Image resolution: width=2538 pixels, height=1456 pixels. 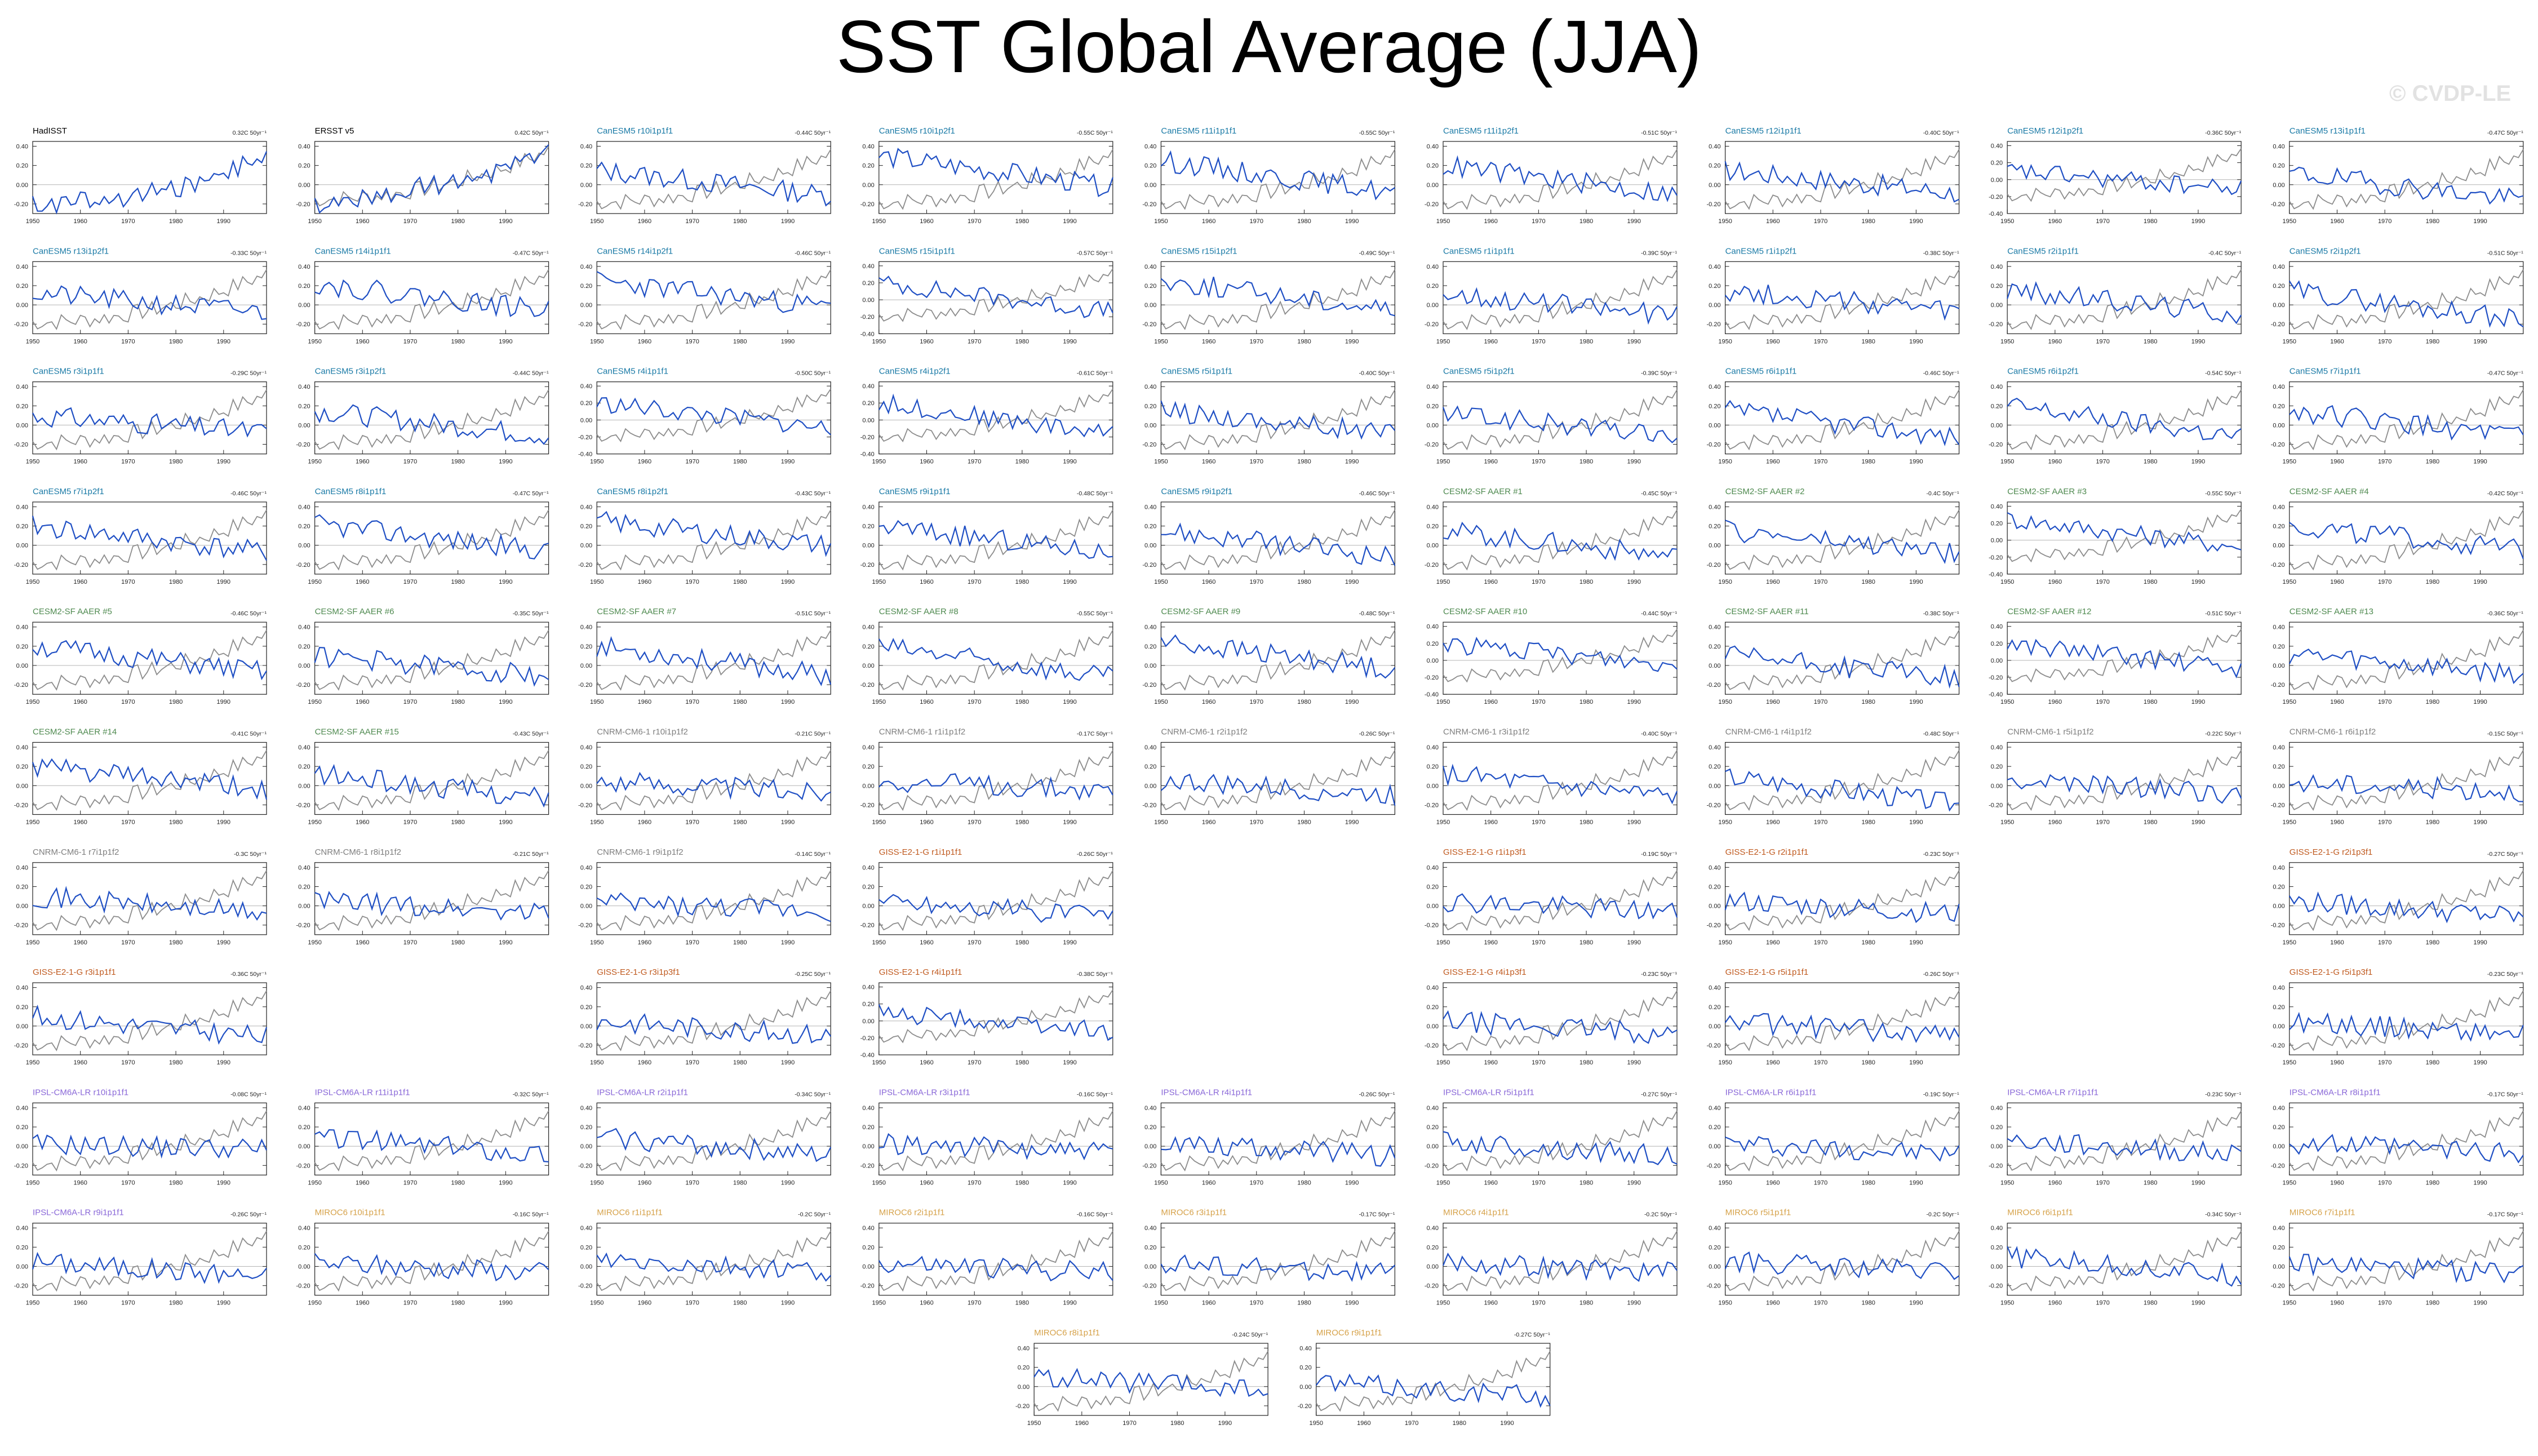 What do you see at coordinates (1095, 854) in the screenshot?
I see `trend-label: -0.26C 50yr⁻¹` at bounding box center [1095, 854].